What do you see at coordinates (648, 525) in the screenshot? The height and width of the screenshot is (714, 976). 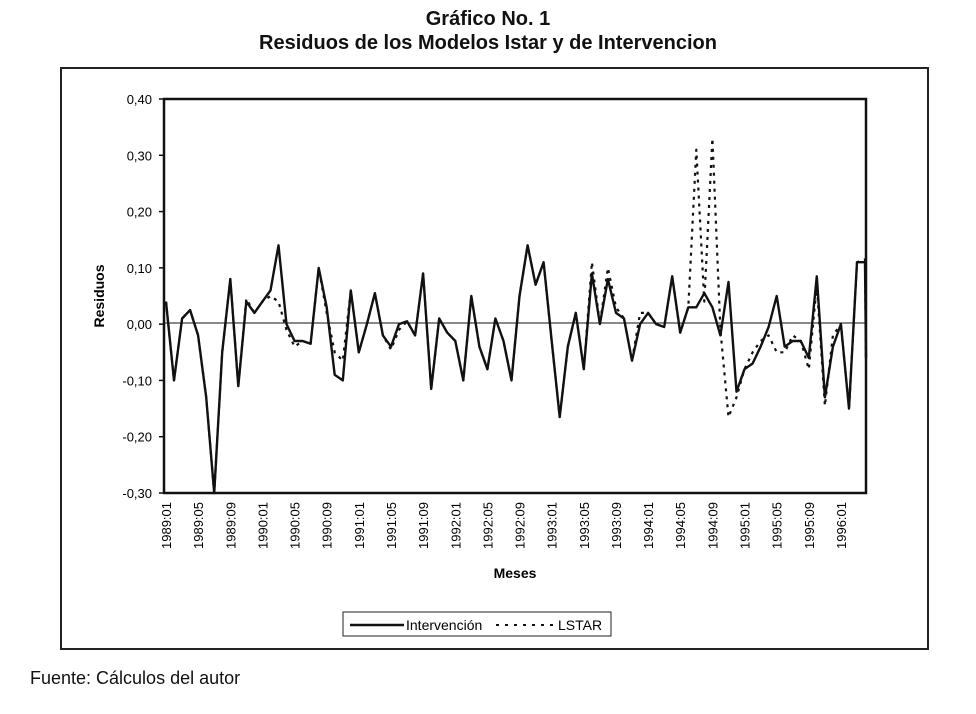 I see `x-tick-label: 1994:01` at bounding box center [648, 525].